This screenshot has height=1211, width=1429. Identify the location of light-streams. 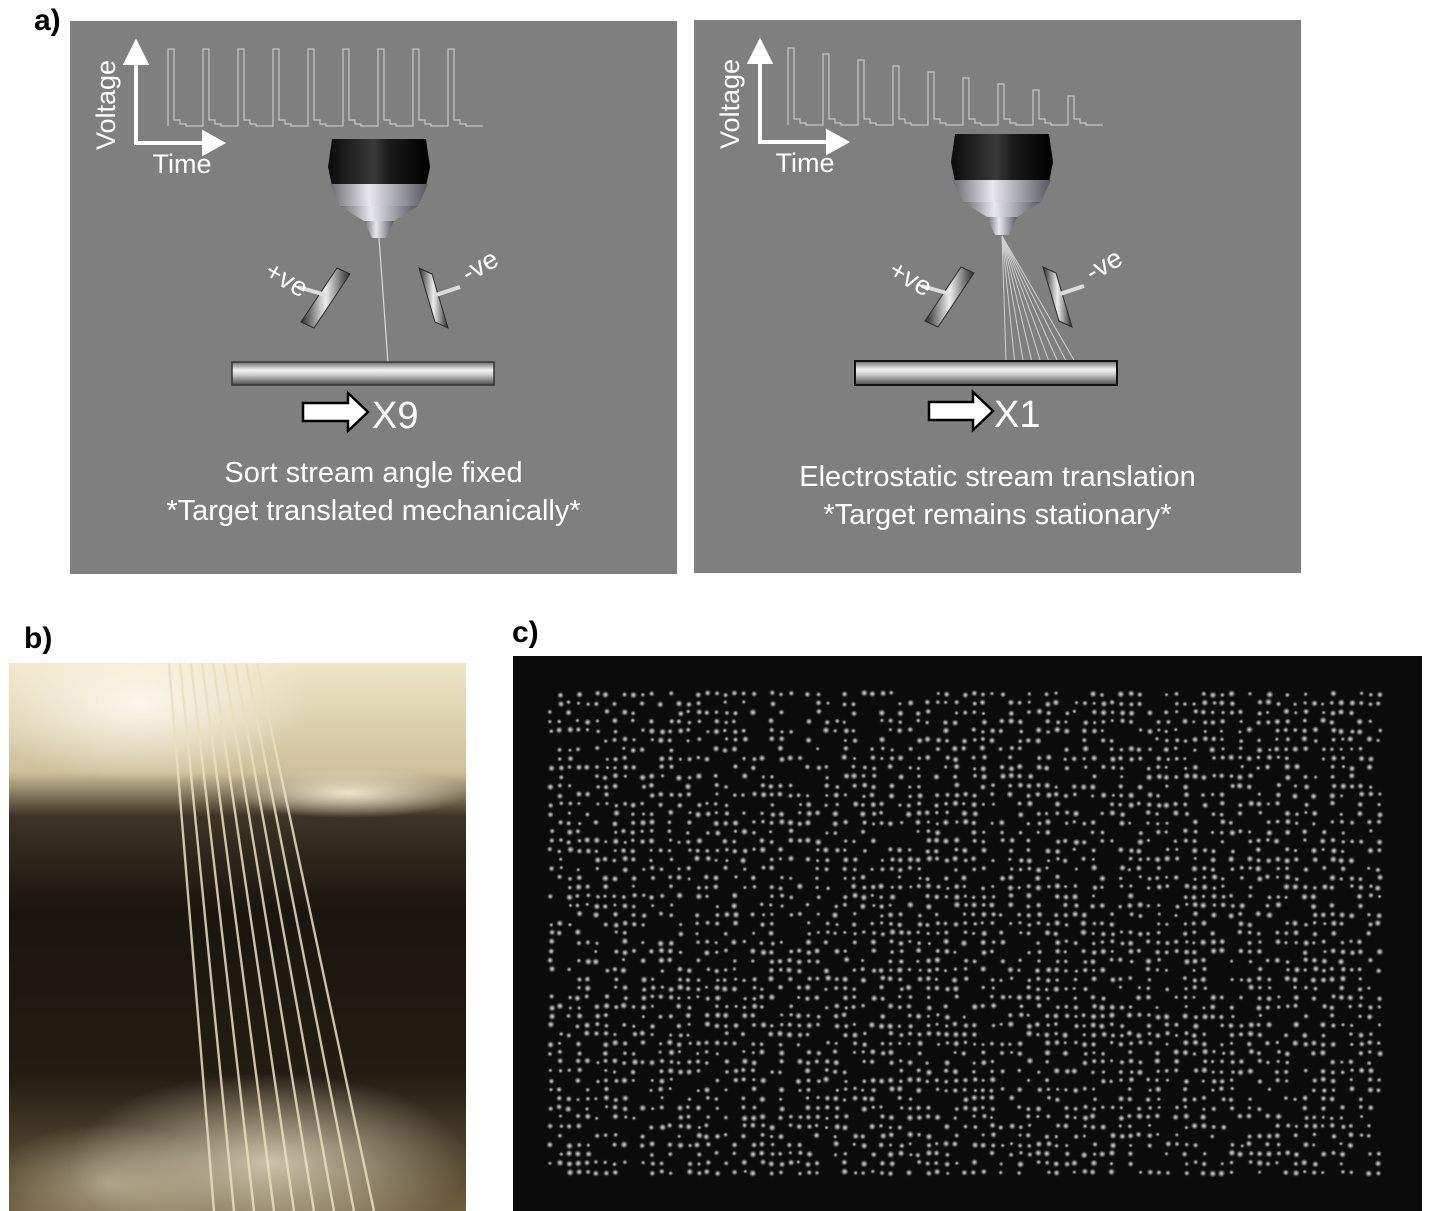
(271, 937).